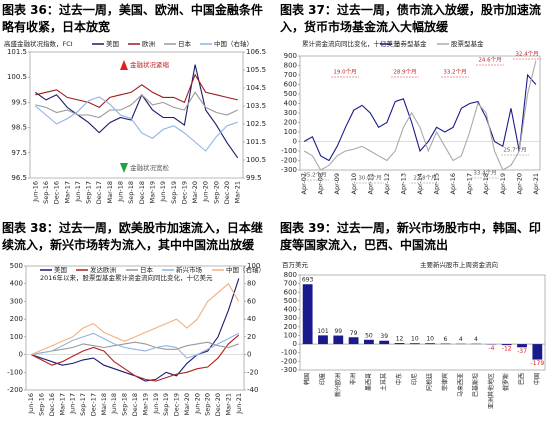  What do you see at coordinates (400, 339) in the screenshot?
I see `value-label: 12` at bounding box center [400, 339].